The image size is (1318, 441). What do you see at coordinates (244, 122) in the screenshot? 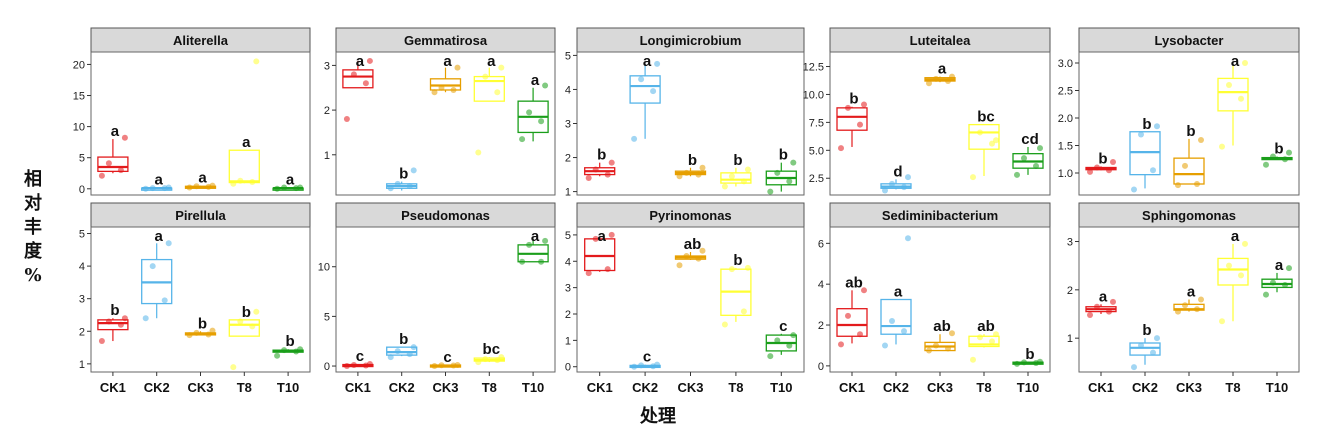
I see `boxplot-t8: a` at bounding box center [244, 122].